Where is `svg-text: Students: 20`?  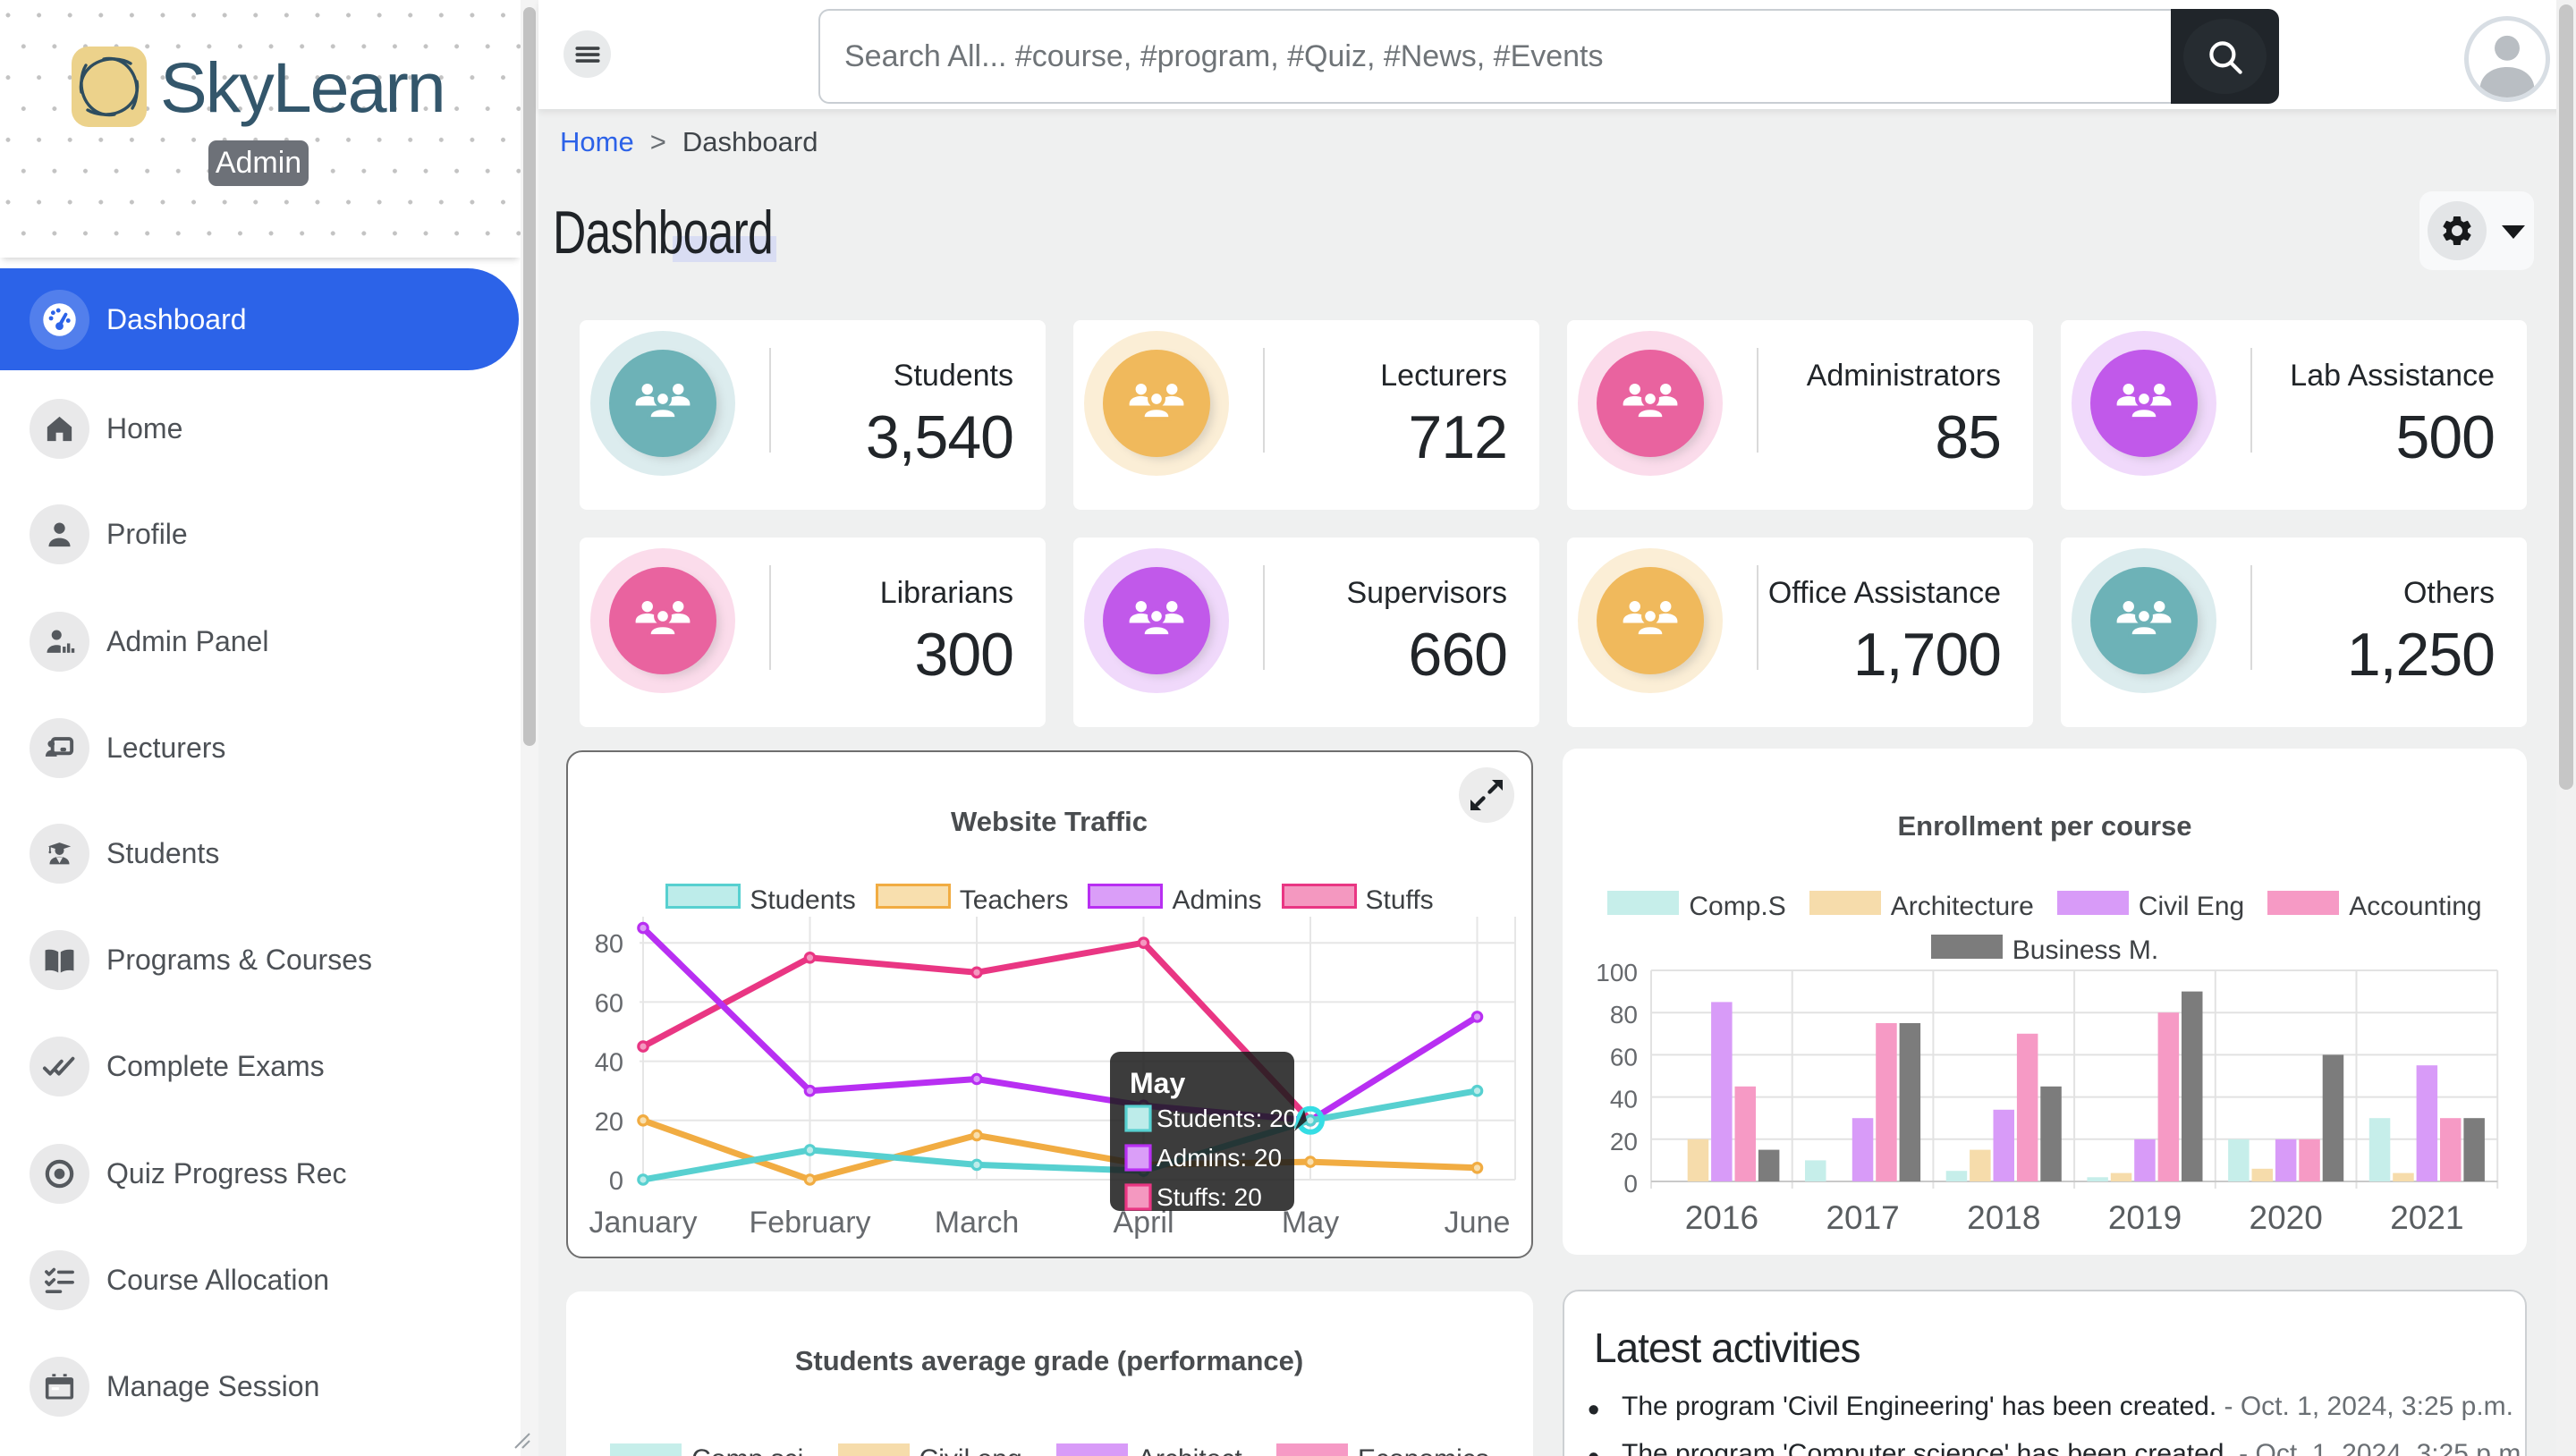
svg-text: Students: 20 is located at coordinates (1227, 1118).